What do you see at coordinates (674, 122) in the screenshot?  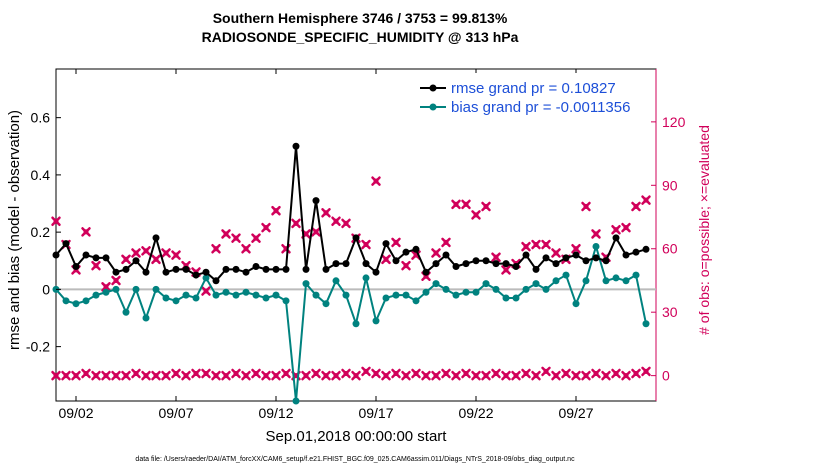 I see `y2-tick-label: 120` at bounding box center [674, 122].